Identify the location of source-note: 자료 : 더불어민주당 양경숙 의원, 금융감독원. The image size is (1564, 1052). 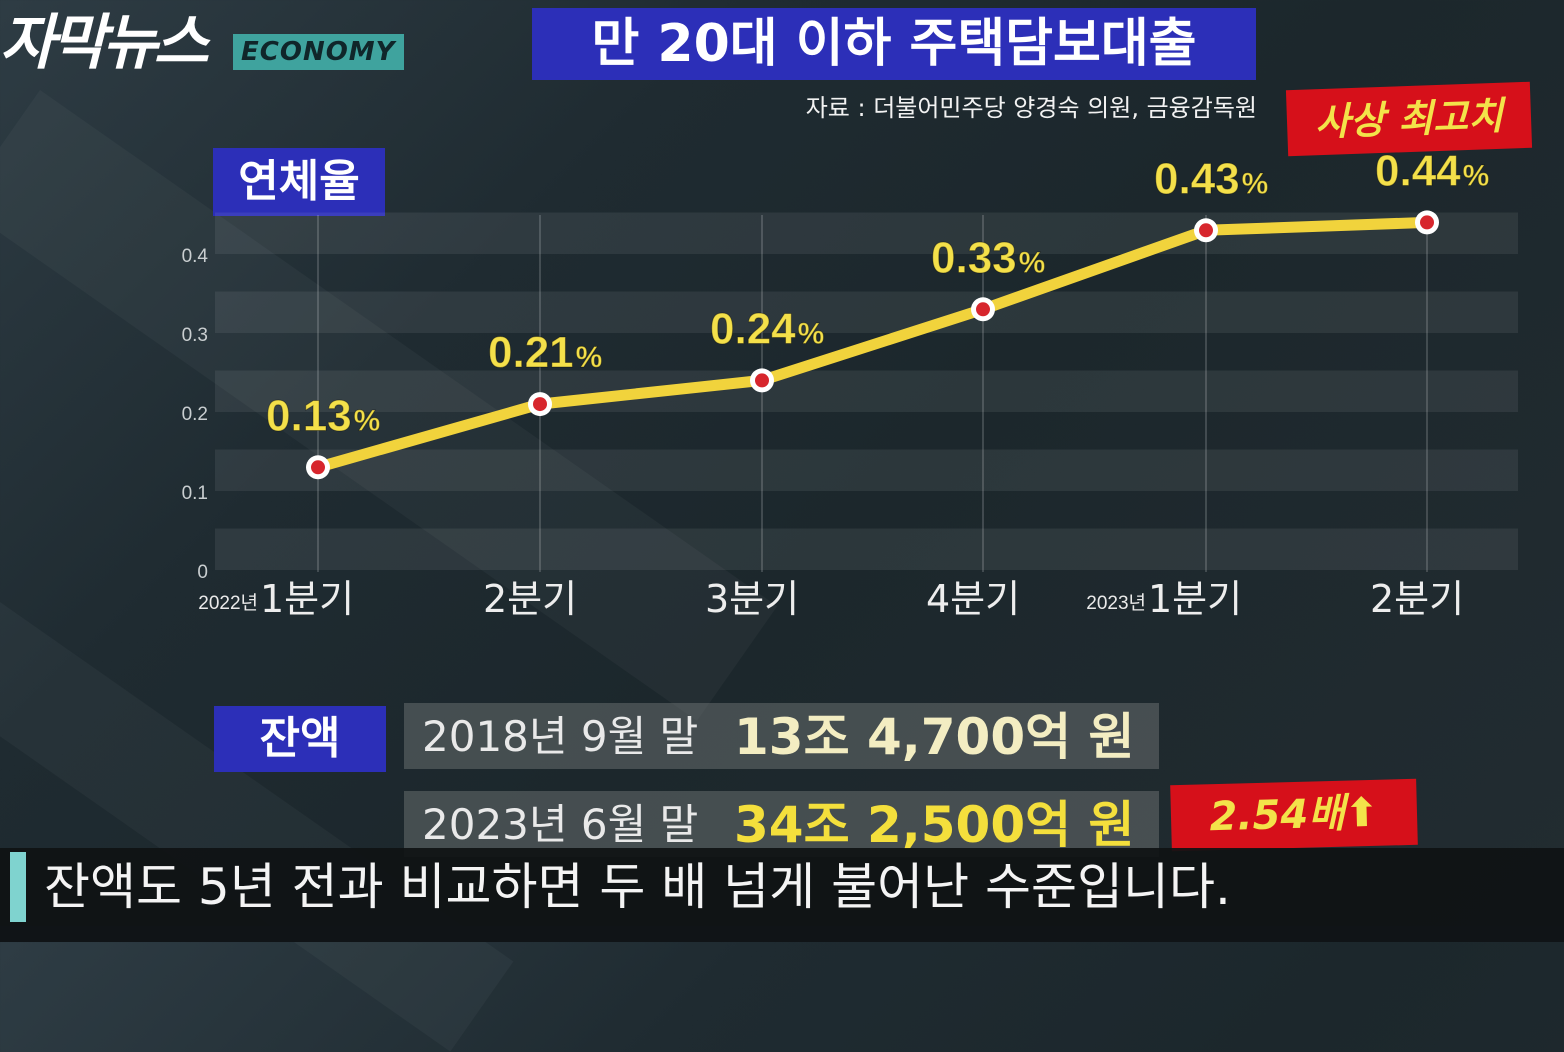
(1031, 108).